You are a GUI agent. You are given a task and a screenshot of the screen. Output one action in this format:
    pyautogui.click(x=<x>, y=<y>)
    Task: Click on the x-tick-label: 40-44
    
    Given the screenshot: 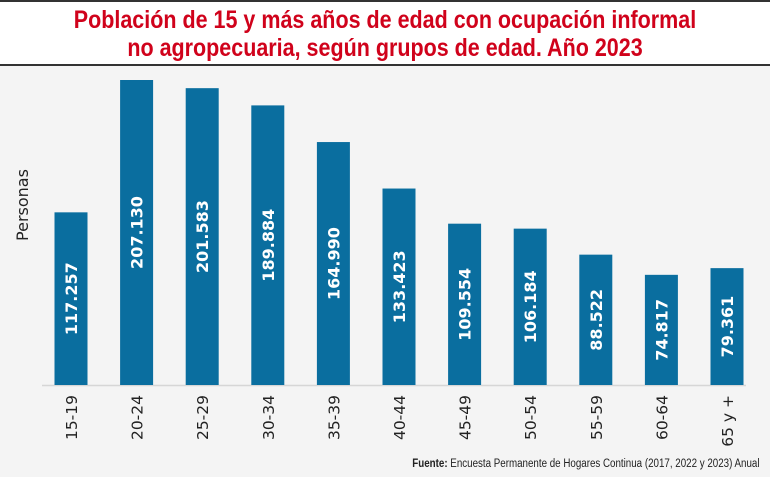 What is the action you would take?
    pyautogui.click(x=400, y=417)
    